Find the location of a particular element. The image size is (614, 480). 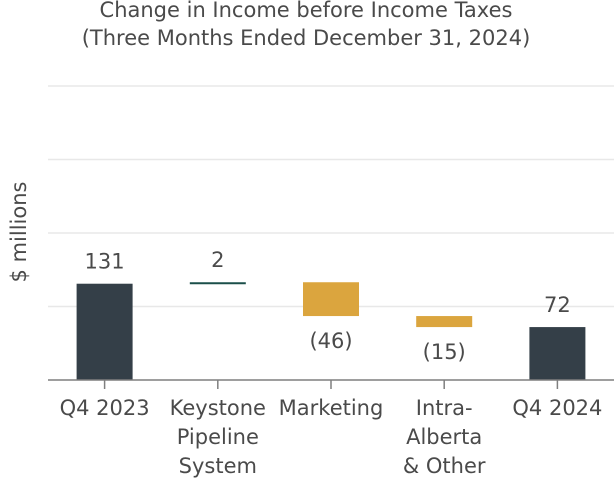

x-tick-label: System is located at coordinates (218, 466).